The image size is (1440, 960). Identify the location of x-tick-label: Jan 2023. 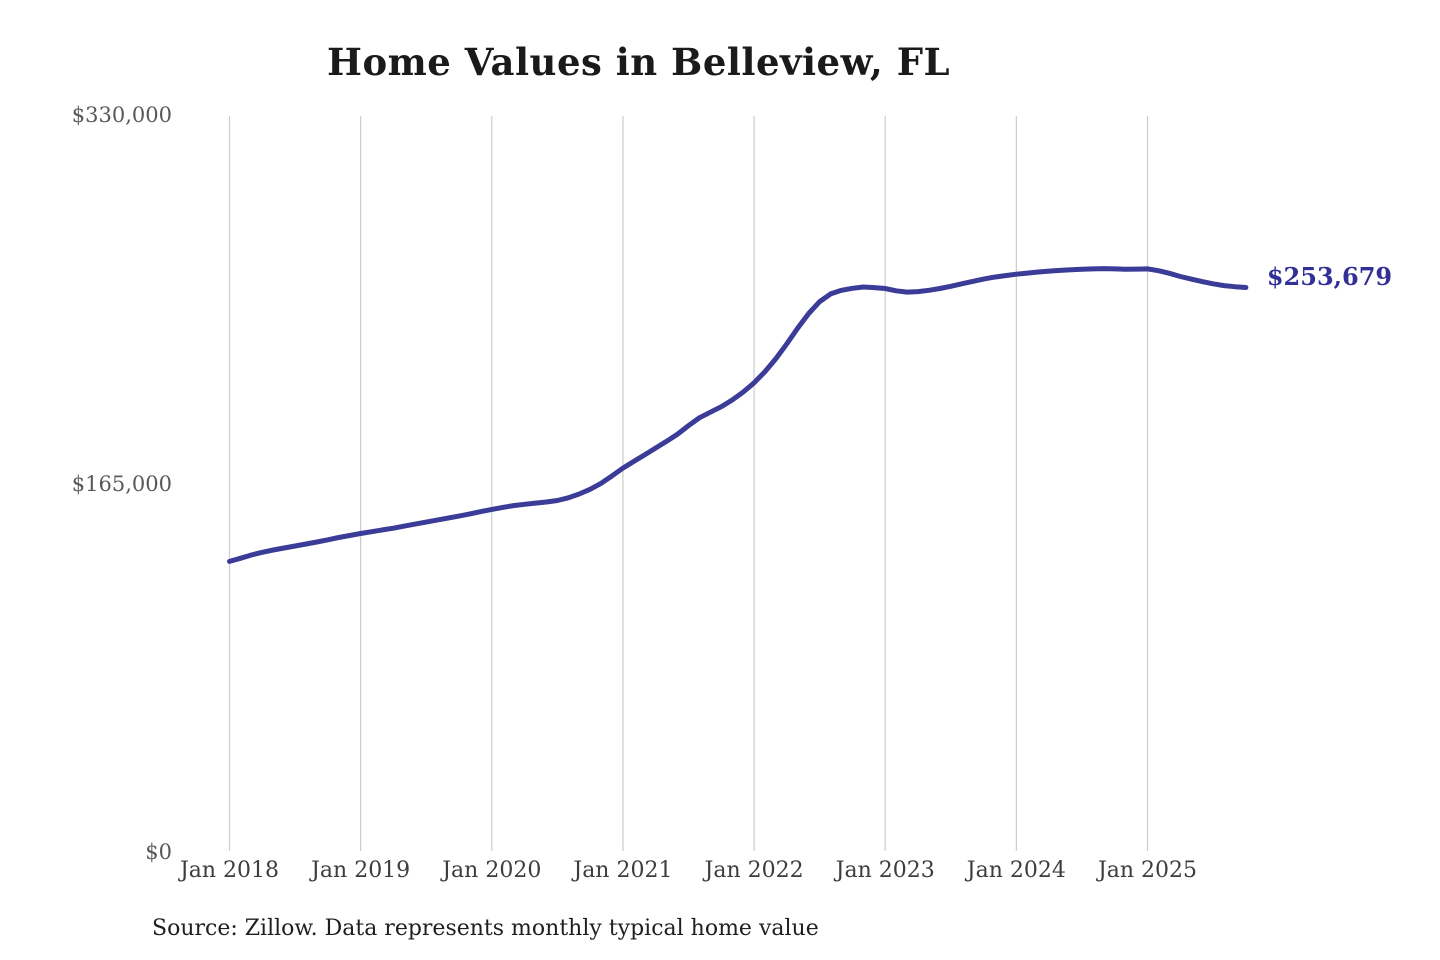
(885, 870).